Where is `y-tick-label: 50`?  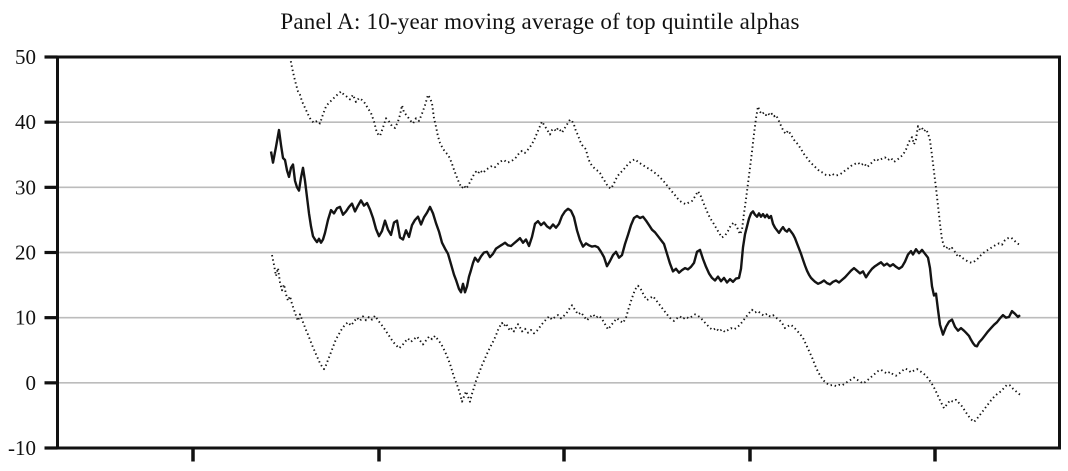 y-tick-label: 50 is located at coordinates (25, 57).